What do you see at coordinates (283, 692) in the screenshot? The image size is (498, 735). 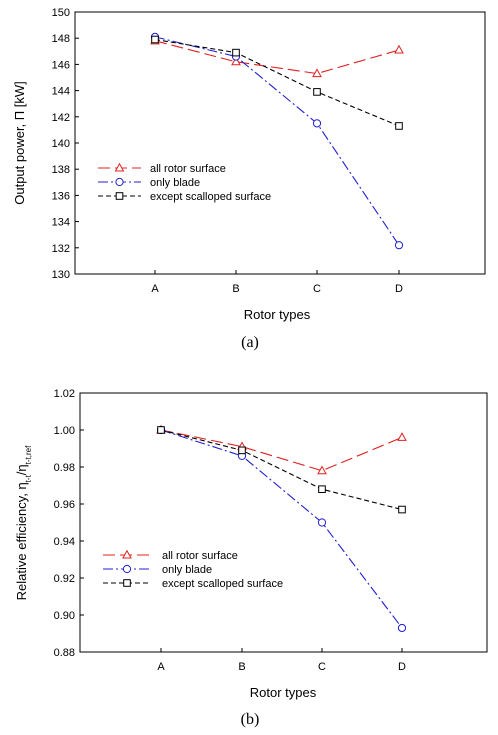 I see `x-axis-label-b: Rotor types` at bounding box center [283, 692].